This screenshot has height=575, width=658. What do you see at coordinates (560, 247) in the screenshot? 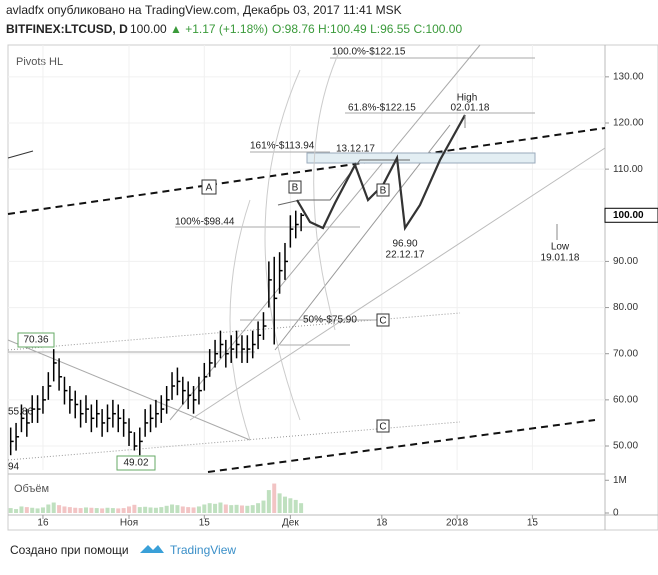
I see `annotation: Low` at bounding box center [560, 247].